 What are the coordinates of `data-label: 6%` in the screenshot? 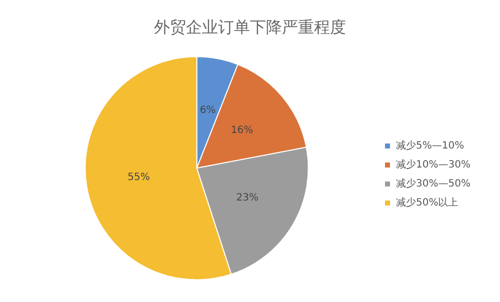 It's located at (208, 110).